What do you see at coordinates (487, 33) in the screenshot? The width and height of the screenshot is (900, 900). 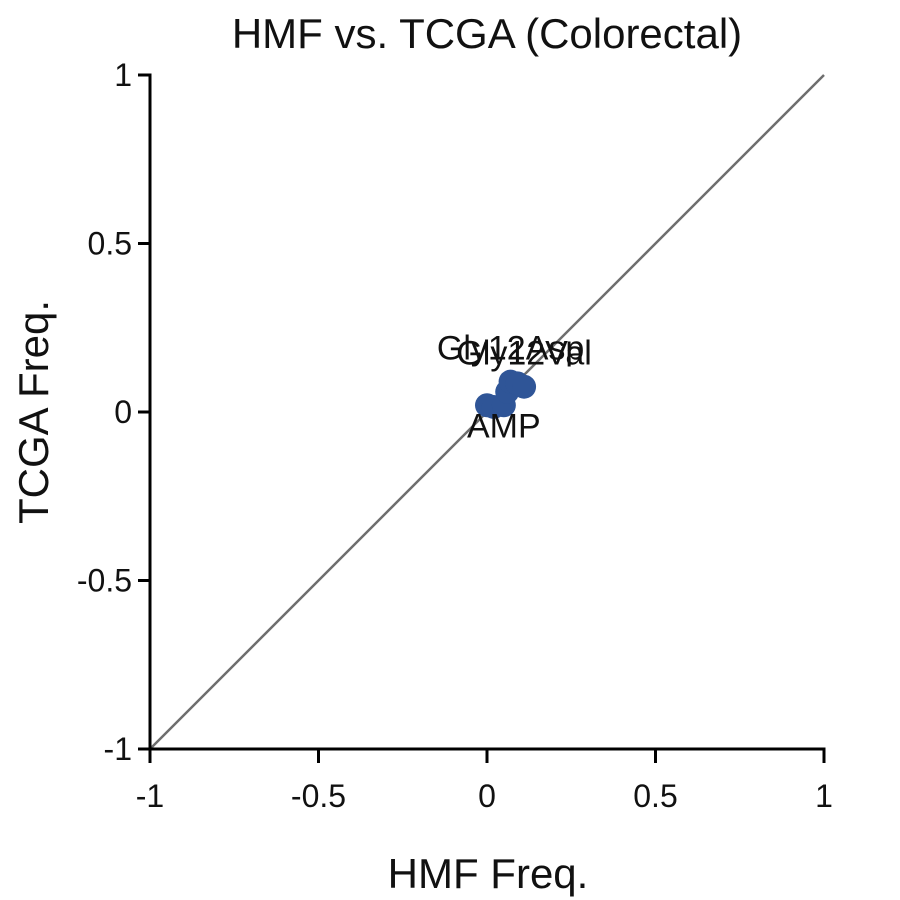 I see `chart-title: HMF vs. TCGA (Colorectal)` at bounding box center [487, 33].